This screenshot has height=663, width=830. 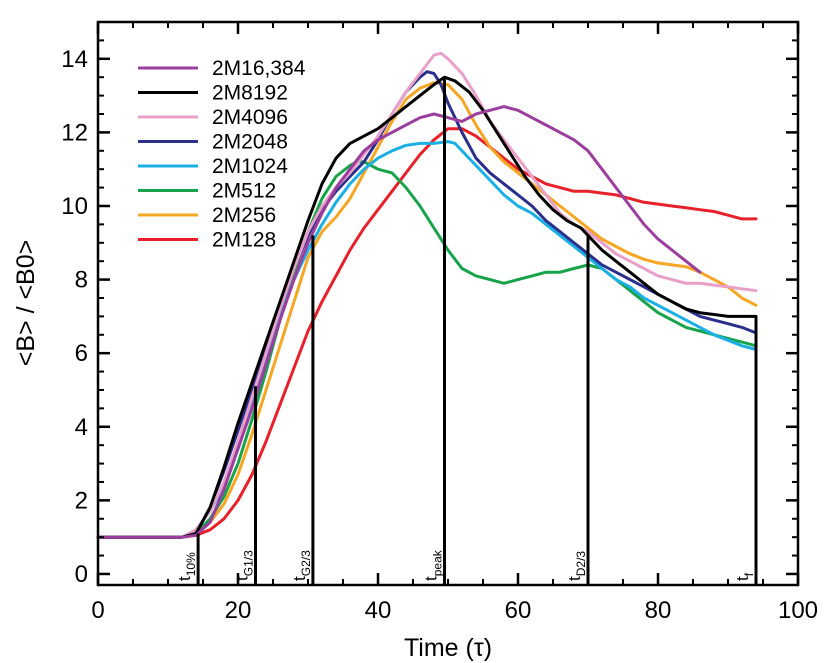 What do you see at coordinates (244, 215) in the screenshot?
I see `legend-label-2M256: 2M256` at bounding box center [244, 215].